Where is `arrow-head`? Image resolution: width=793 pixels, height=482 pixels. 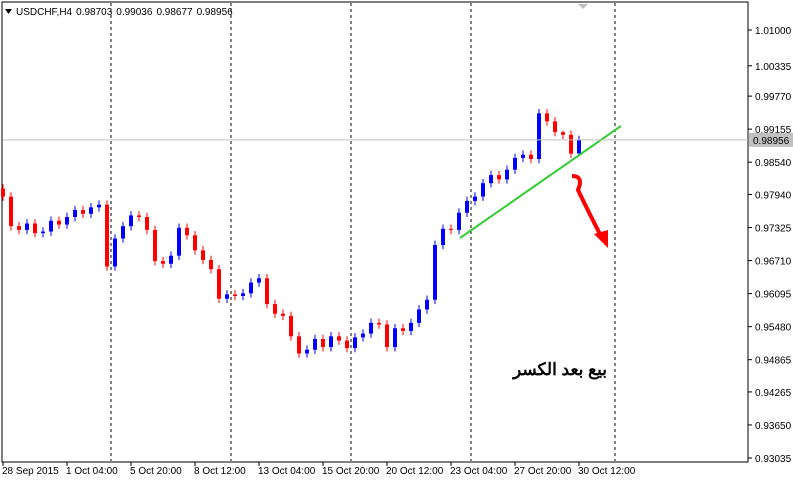 arrow-head is located at coordinates (601, 239).